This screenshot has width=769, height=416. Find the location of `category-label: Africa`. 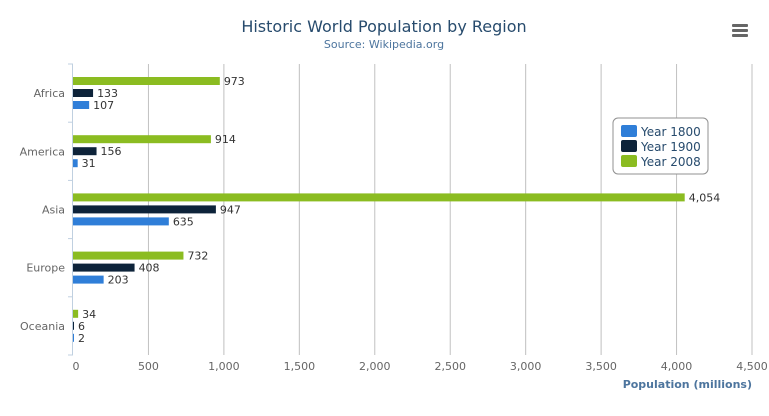

category-label: Africa is located at coordinates (49, 93).